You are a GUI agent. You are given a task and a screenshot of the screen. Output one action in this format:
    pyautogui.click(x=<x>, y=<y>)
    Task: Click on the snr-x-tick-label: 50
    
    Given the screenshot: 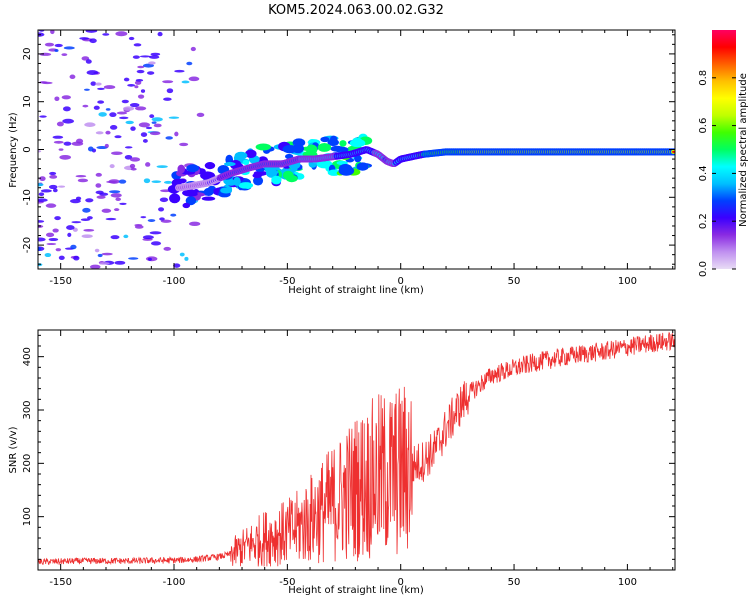 What is the action you would take?
    pyautogui.click(x=514, y=582)
    